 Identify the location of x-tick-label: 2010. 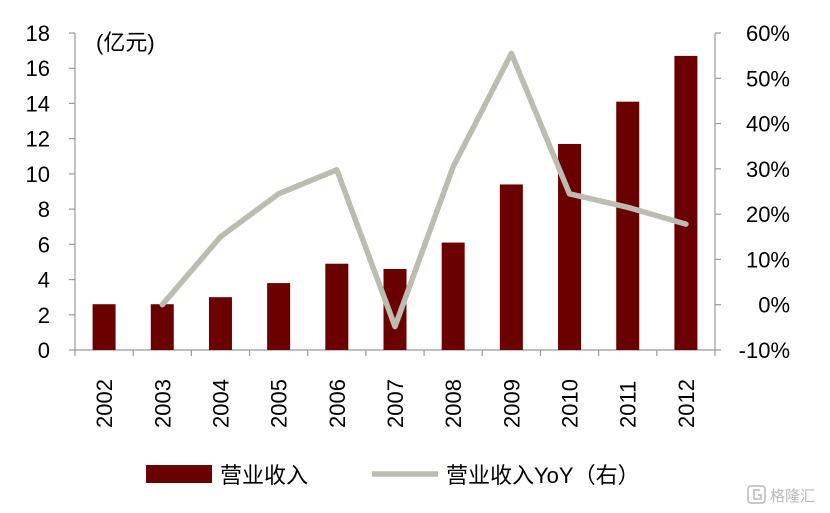
(570, 403).